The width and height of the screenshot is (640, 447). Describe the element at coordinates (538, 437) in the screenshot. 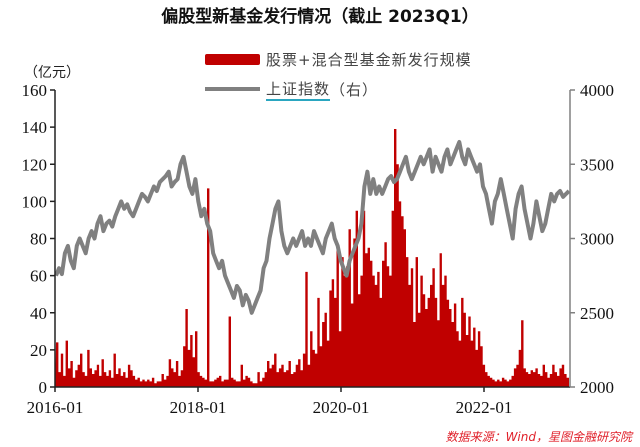

I see `data-source-note: 数据来源：Wind，星图金融研究院` at that location.